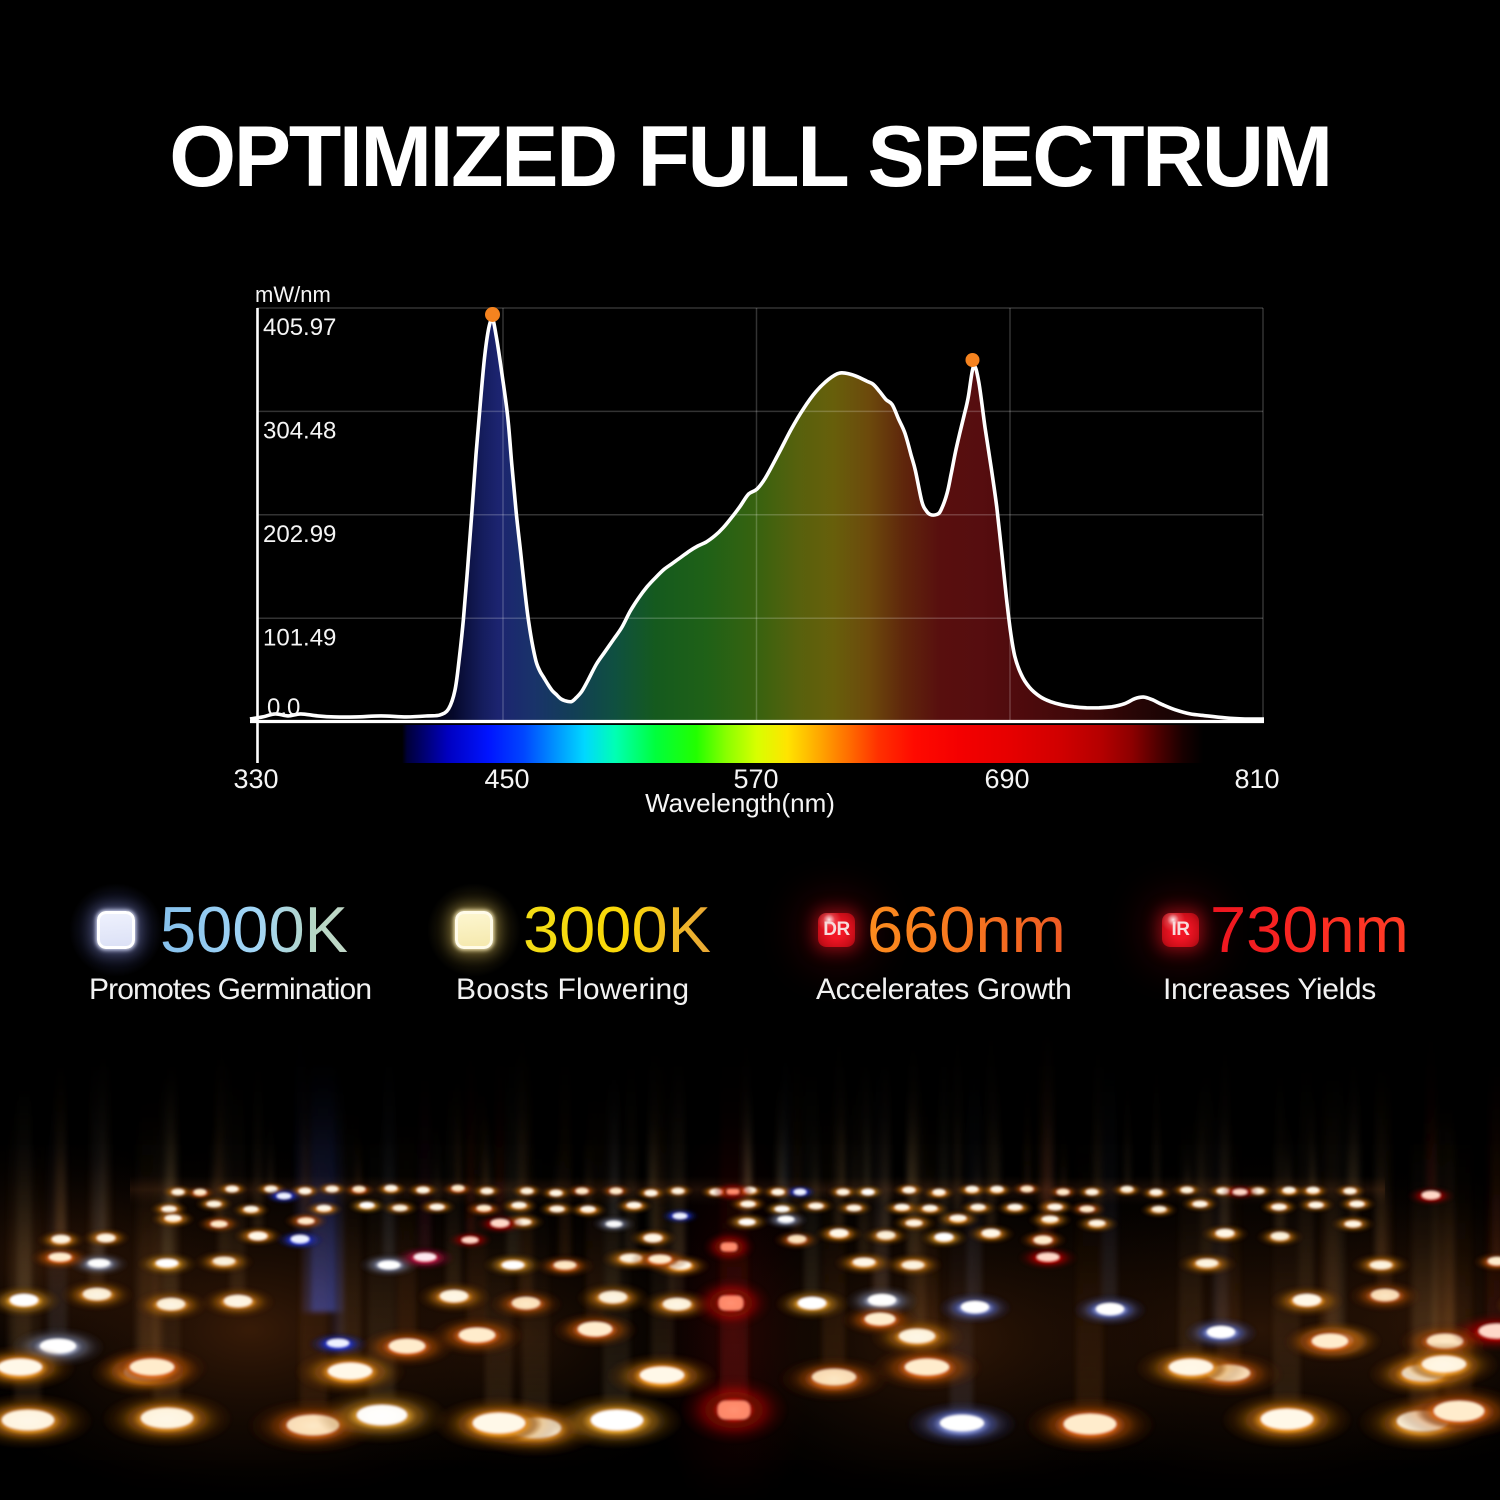 The image size is (1500, 1500). What do you see at coordinates (283, 707) in the screenshot?
I see `svg-text: 0.0` at bounding box center [283, 707].